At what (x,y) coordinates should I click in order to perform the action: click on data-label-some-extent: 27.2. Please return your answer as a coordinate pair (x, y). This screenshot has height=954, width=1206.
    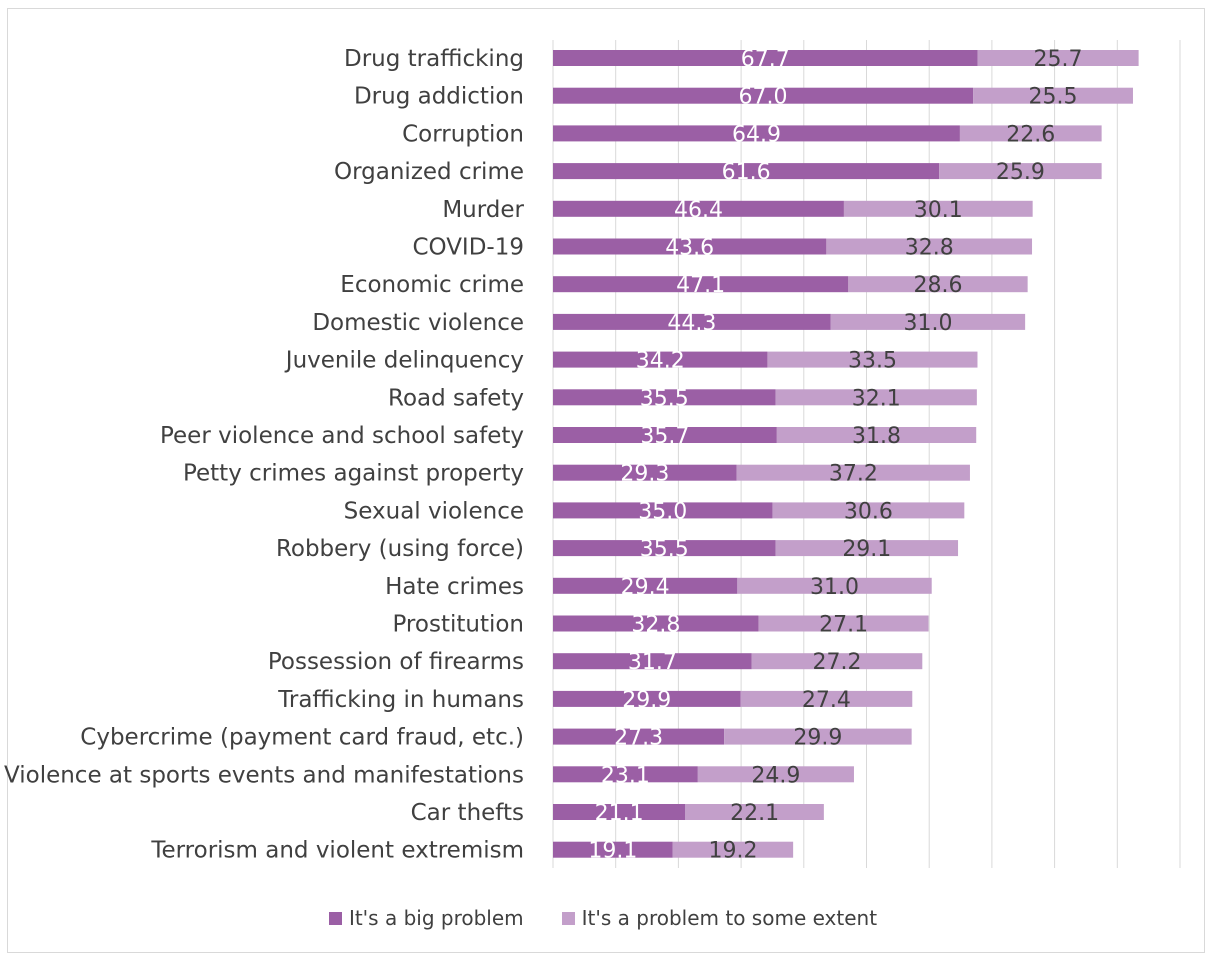
    Looking at the image, I should click on (837, 662).